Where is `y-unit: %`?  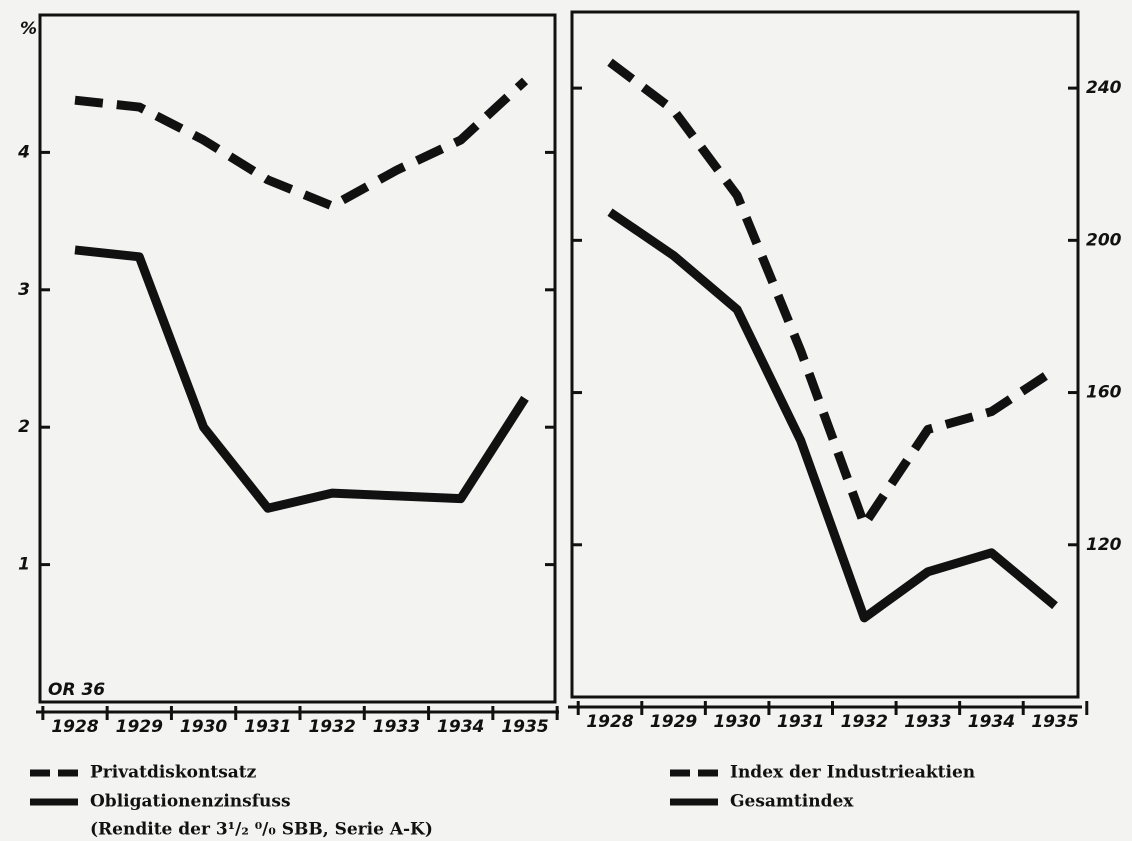 y-unit: % is located at coordinates (28, 29).